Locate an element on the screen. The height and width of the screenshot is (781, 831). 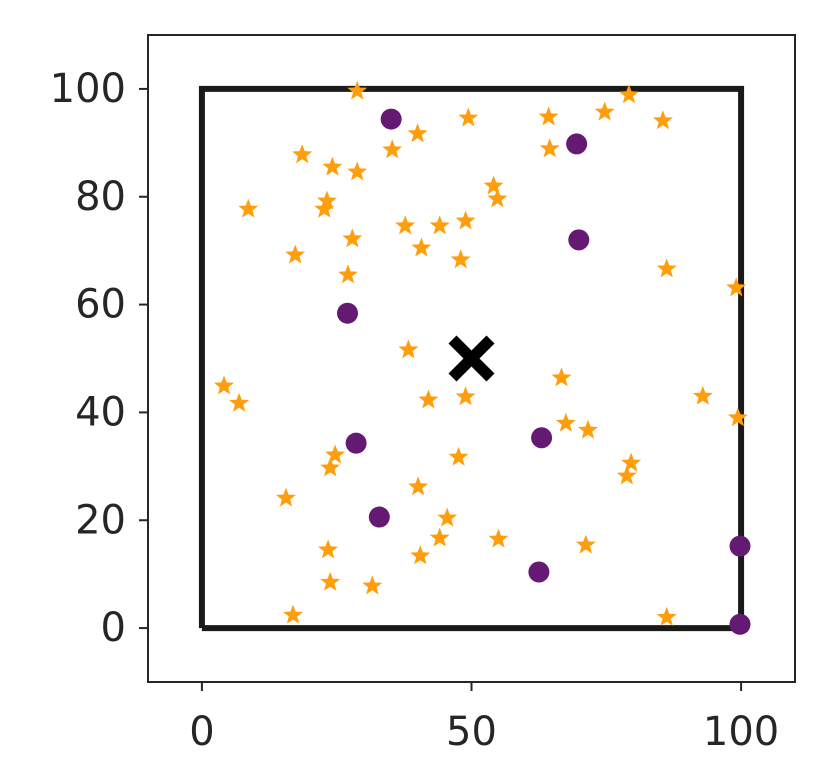
x-point is located at coordinates (471, 358).